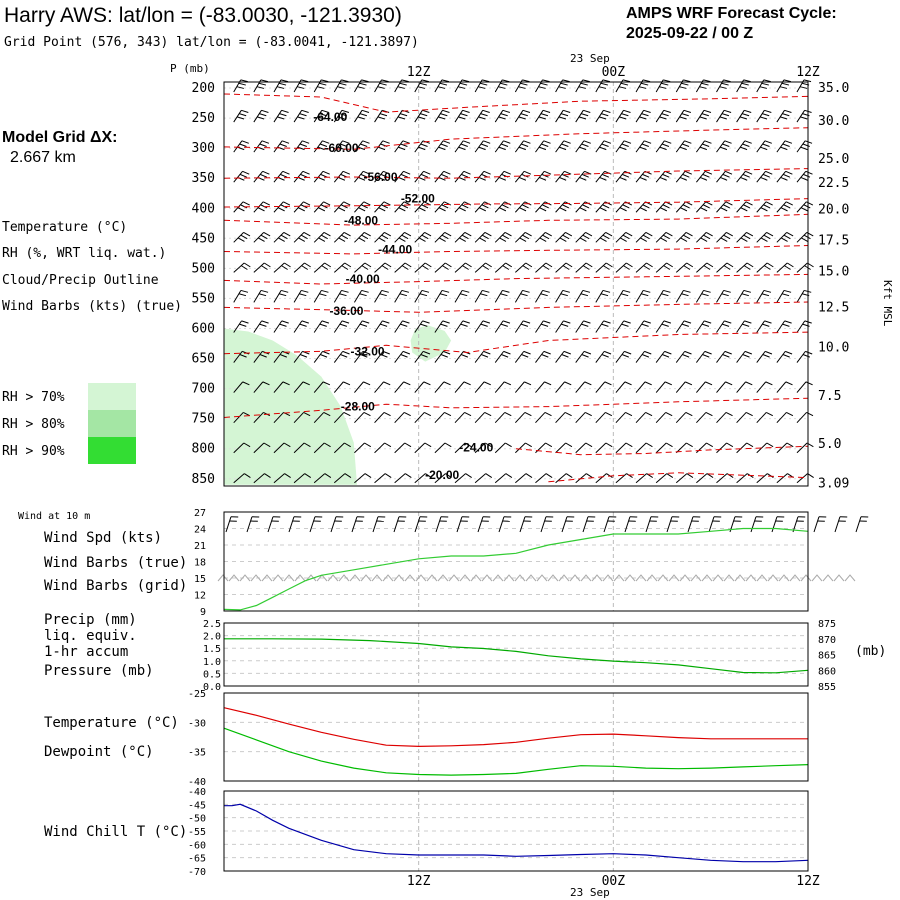 This screenshot has width=900, height=900. I want to click on y-tick-3: -55, so click(197, 832).